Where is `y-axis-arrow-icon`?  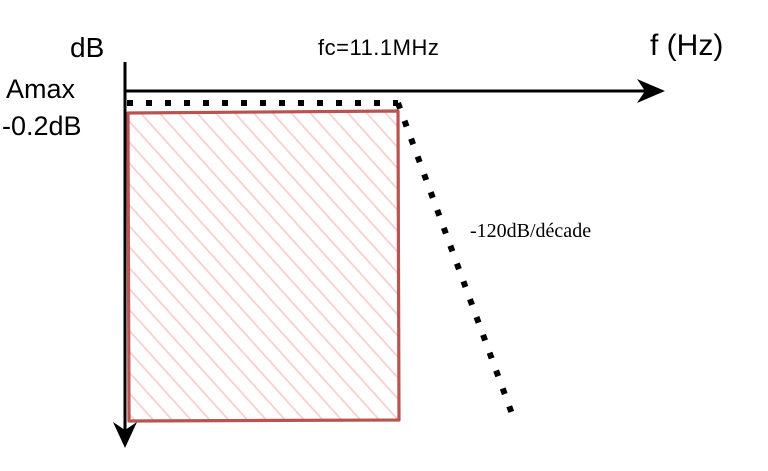
y-axis-arrow-icon is located at coordinates (125, 435).